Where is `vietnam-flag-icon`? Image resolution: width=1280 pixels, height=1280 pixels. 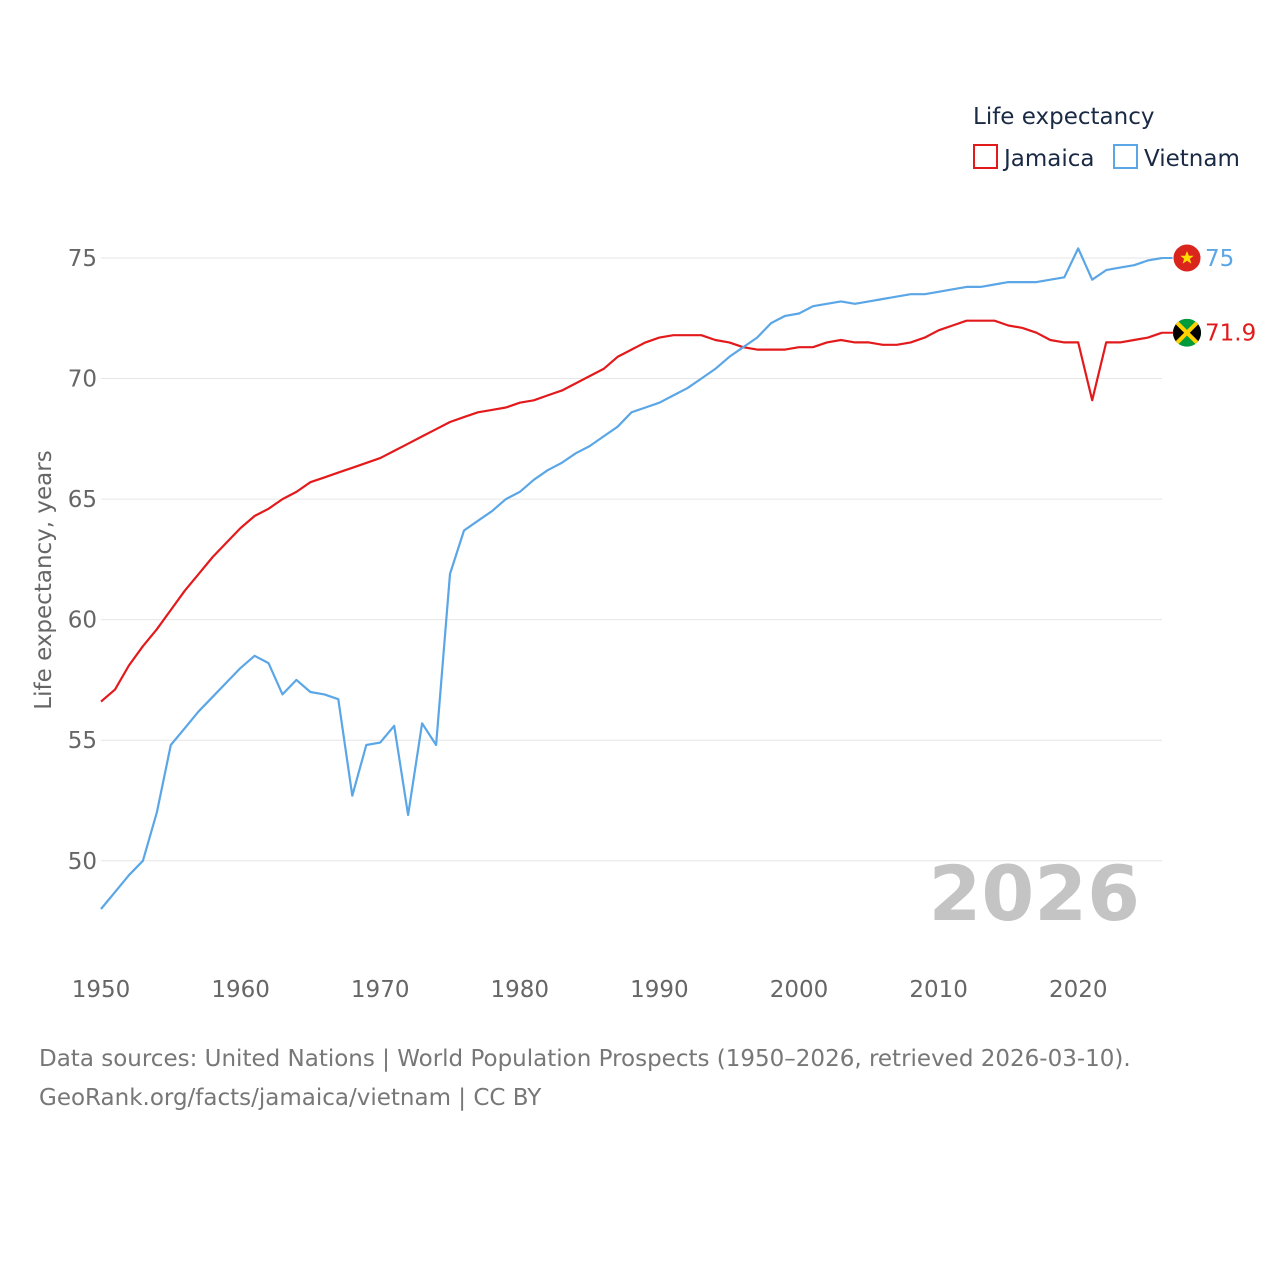 vietnam-flag-icon is located at coordinates (1187, 258).